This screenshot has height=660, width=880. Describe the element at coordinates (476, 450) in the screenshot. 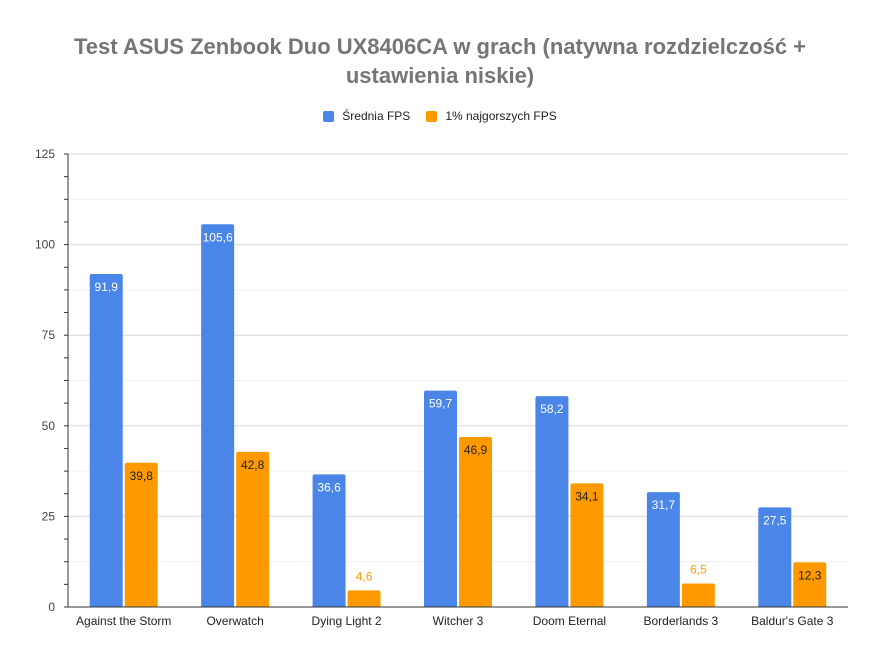

I see `data-label-low-fps: 46,9` at that location.